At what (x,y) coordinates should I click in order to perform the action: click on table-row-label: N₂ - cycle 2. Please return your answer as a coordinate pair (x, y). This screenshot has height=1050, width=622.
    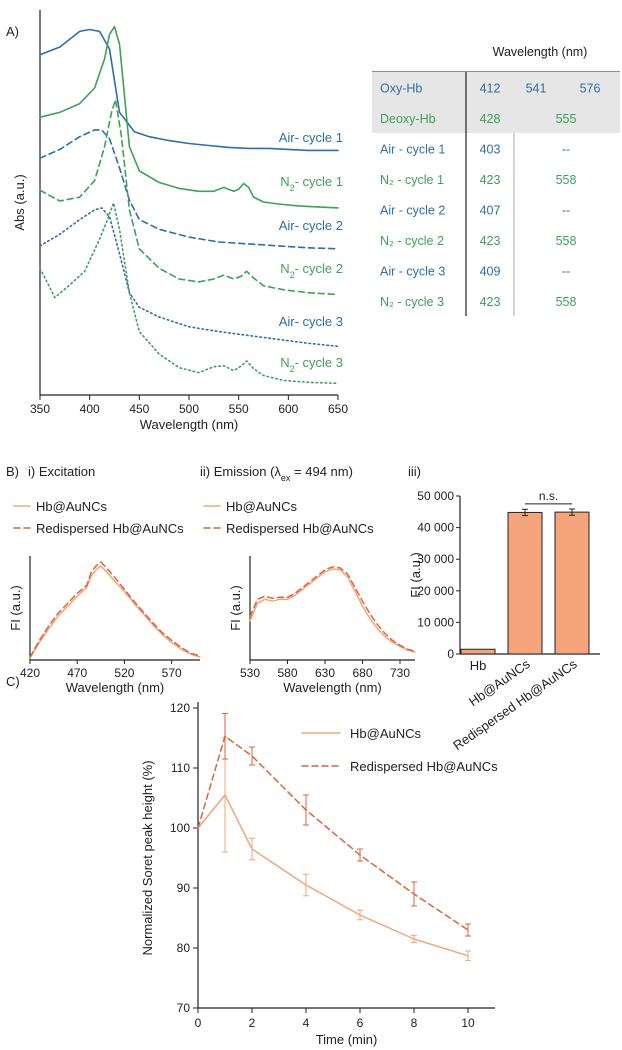
    Looking at the image, I should click on (412, 241).